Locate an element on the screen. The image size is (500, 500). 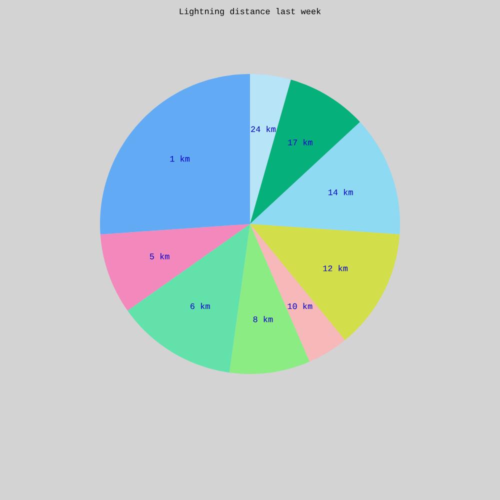
slice-label: 14 km is located at coordinates (340, 192).